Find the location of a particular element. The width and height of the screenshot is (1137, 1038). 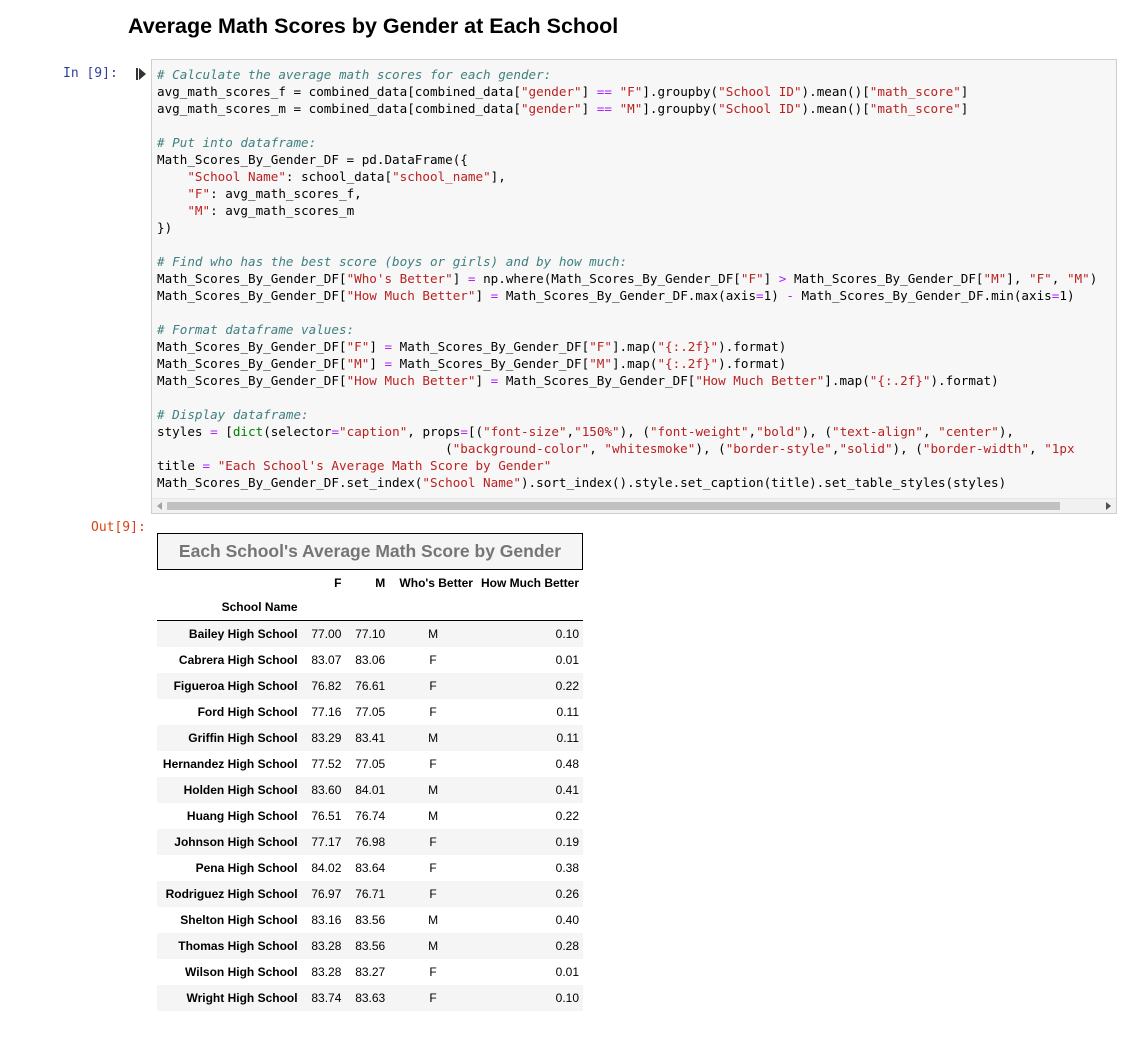

cell-how-much-better: 0.38 is located at coordinates (567, 868).